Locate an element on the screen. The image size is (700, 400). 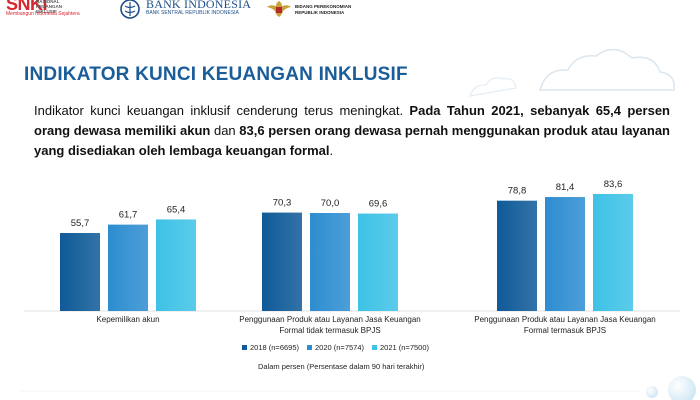
decorative-bubble-icon is located at coordinates (682, 388).